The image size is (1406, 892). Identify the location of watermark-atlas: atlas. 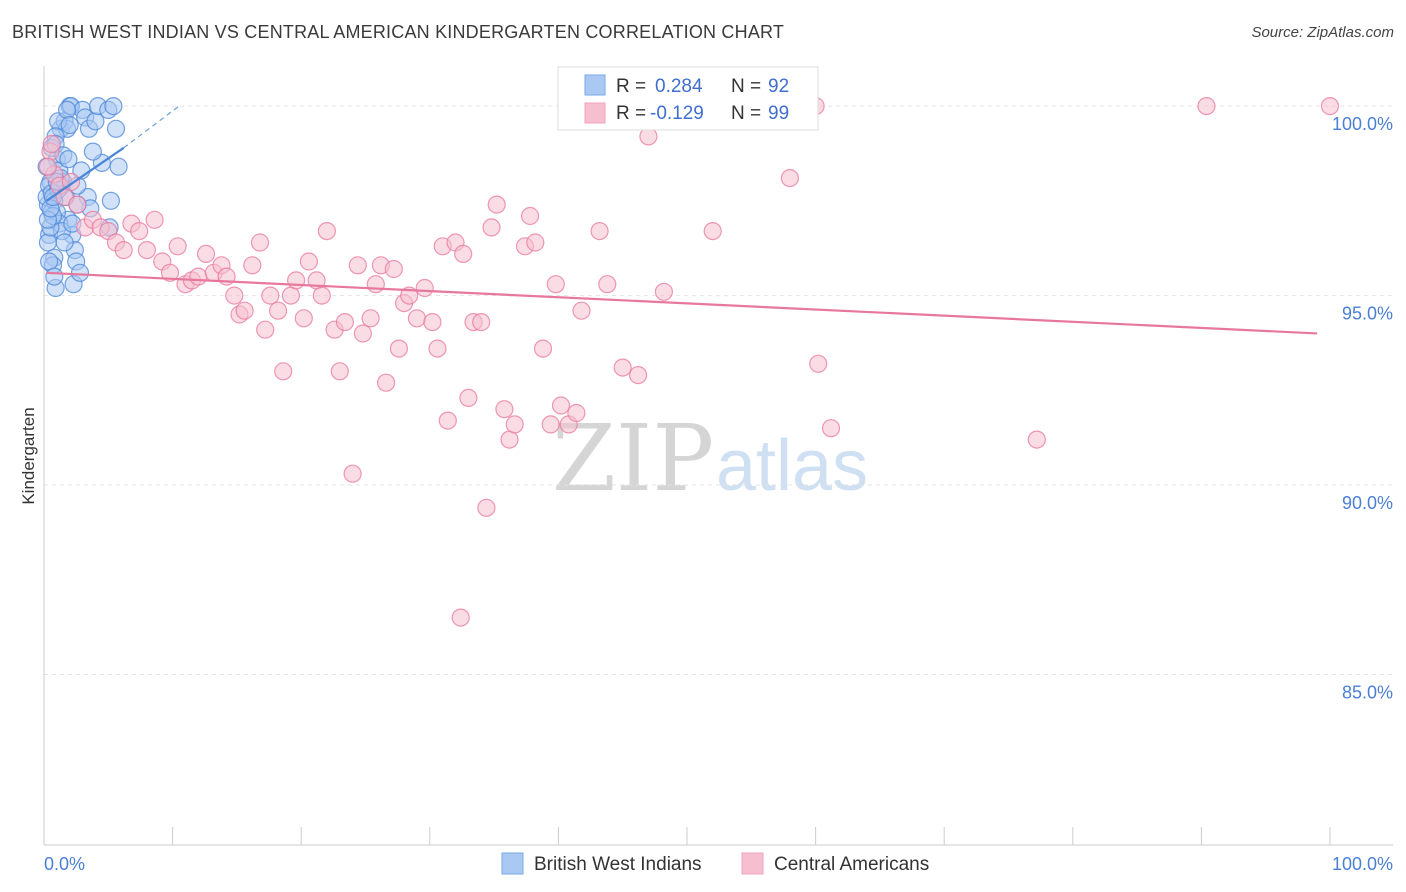
(792, 466).